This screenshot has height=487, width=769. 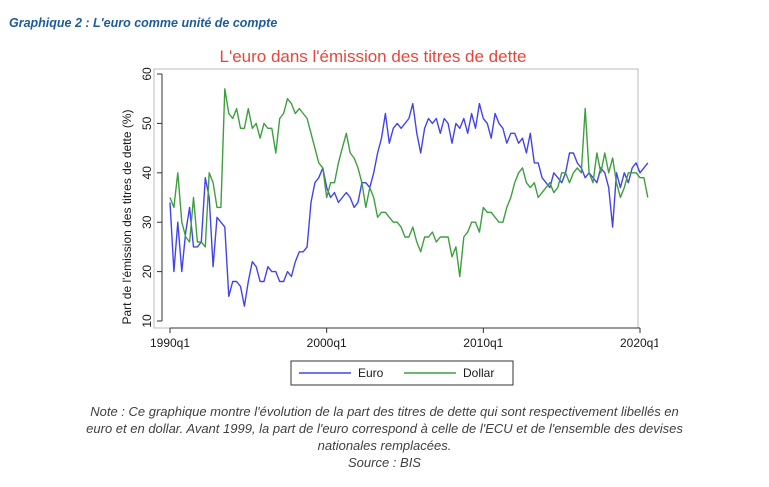 I want to click on x-axis: 1990q1 2000q1 2010q1 2020q1, so click(x=404, y=338).